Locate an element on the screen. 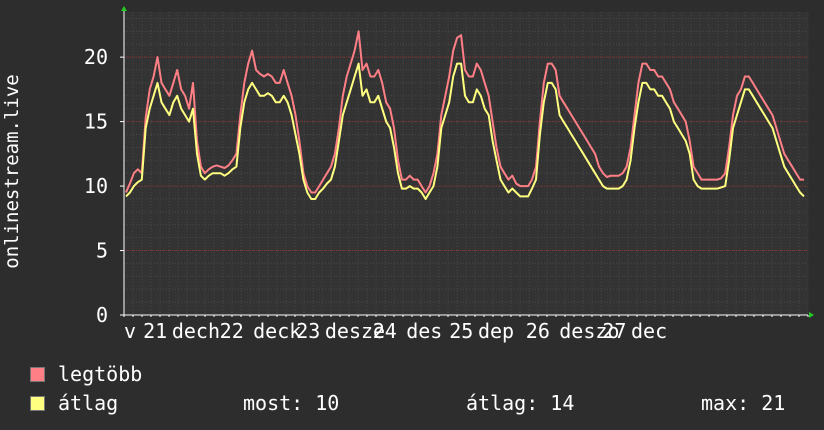 The image size is (824, 430). stat-maximum: max: 21 is located at coordinates (743, 403).